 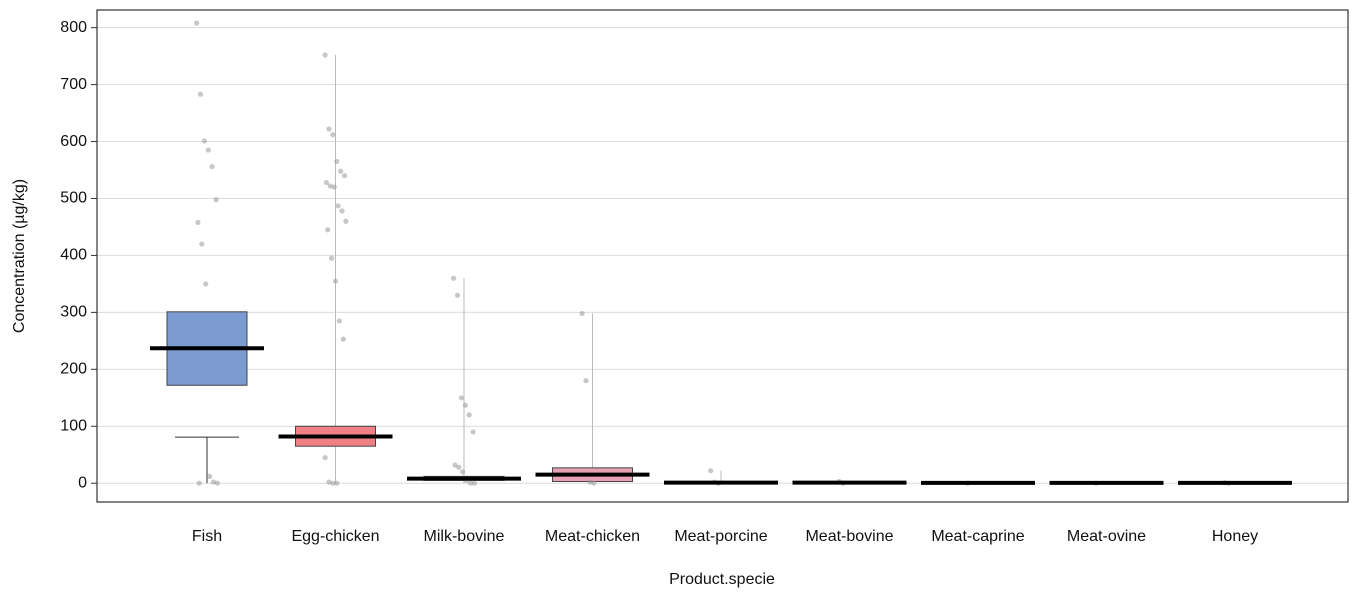 What do you see at coordinates (977, 536) in the screenshot?
I see `x-tick-label: Meat-caprine` at bounding box center [977, 536].